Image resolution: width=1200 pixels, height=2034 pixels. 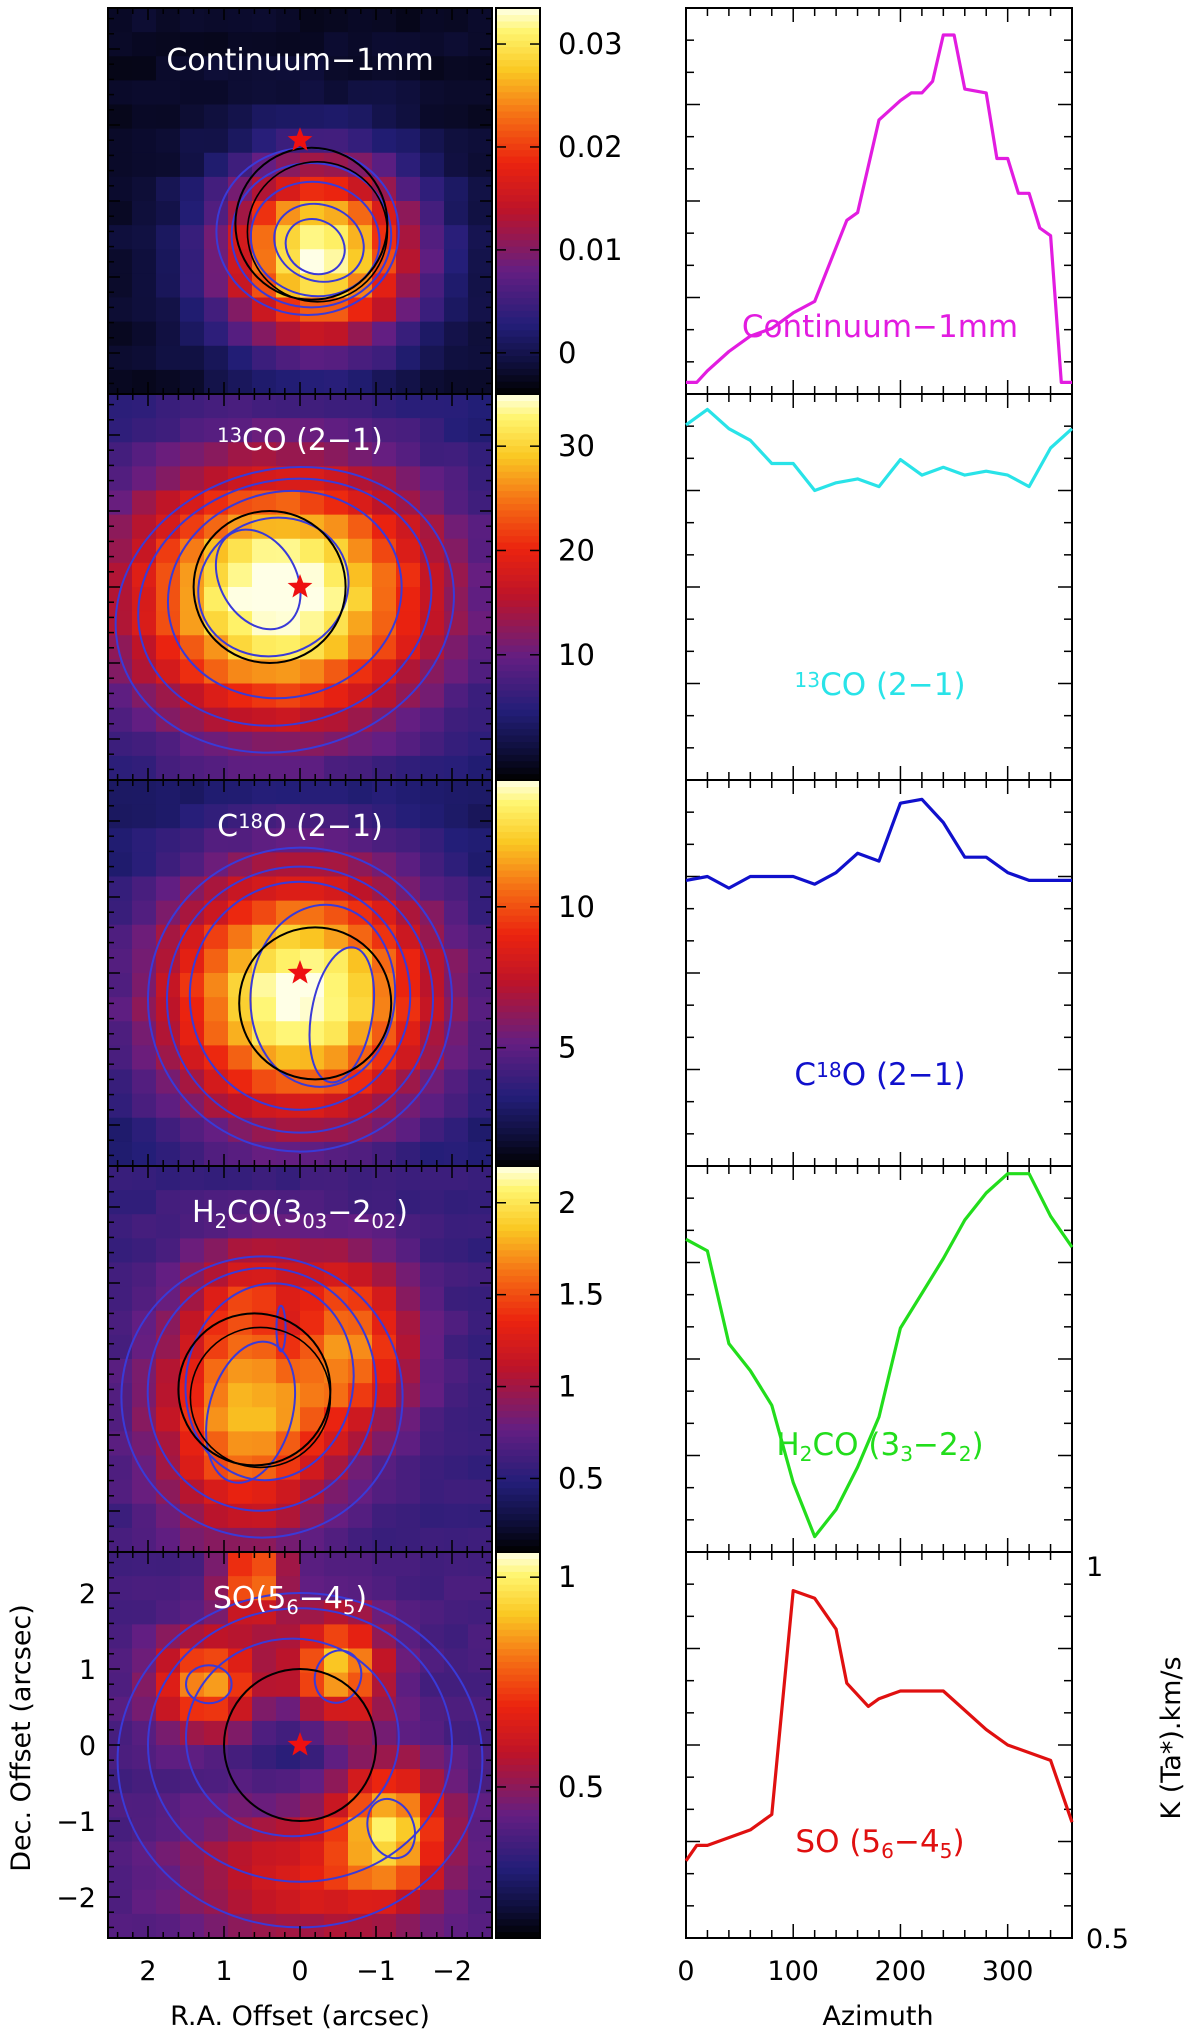 What do you see at coordinates (545, 973) in the screenshot?
I see `colorbar-3: 10 5` at bounding box center [545, 973].